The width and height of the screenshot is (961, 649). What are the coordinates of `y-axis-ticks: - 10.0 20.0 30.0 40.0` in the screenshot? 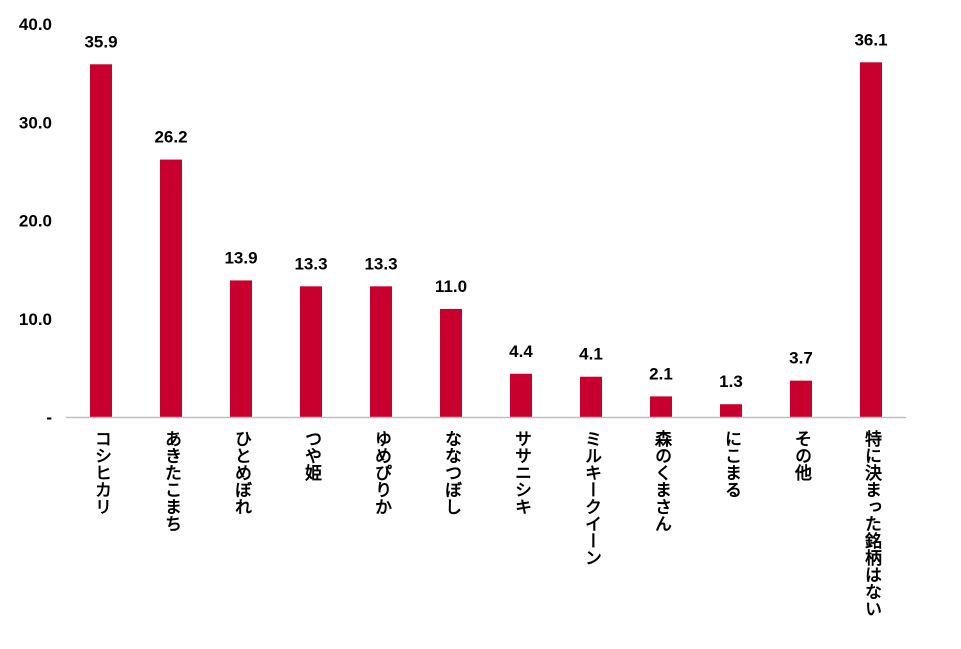 It's located at (35, 221).